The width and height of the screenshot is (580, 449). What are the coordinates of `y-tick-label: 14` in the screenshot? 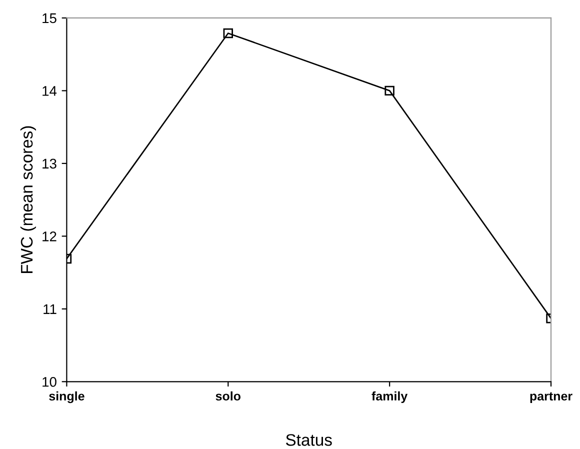 It's located at (49, 91).